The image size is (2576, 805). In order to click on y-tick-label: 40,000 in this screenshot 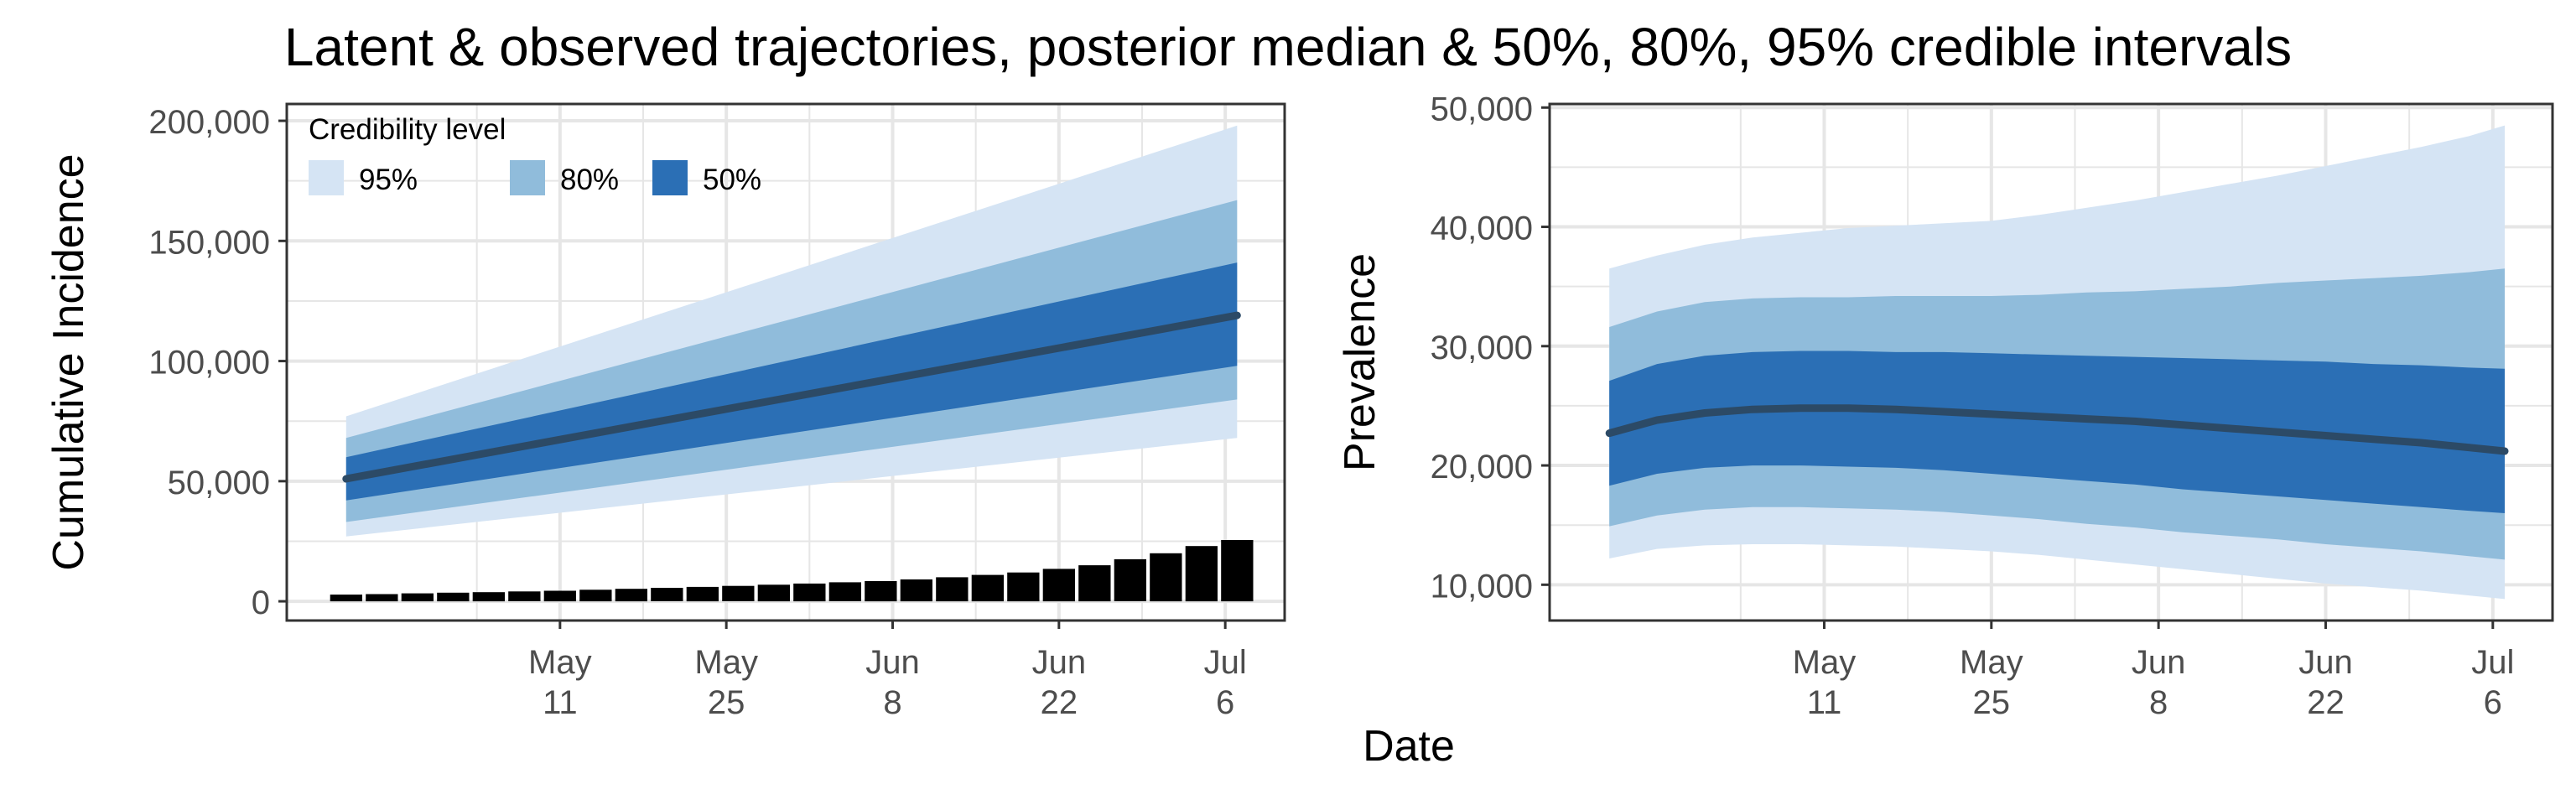, I will do `click(1482, 228)`.